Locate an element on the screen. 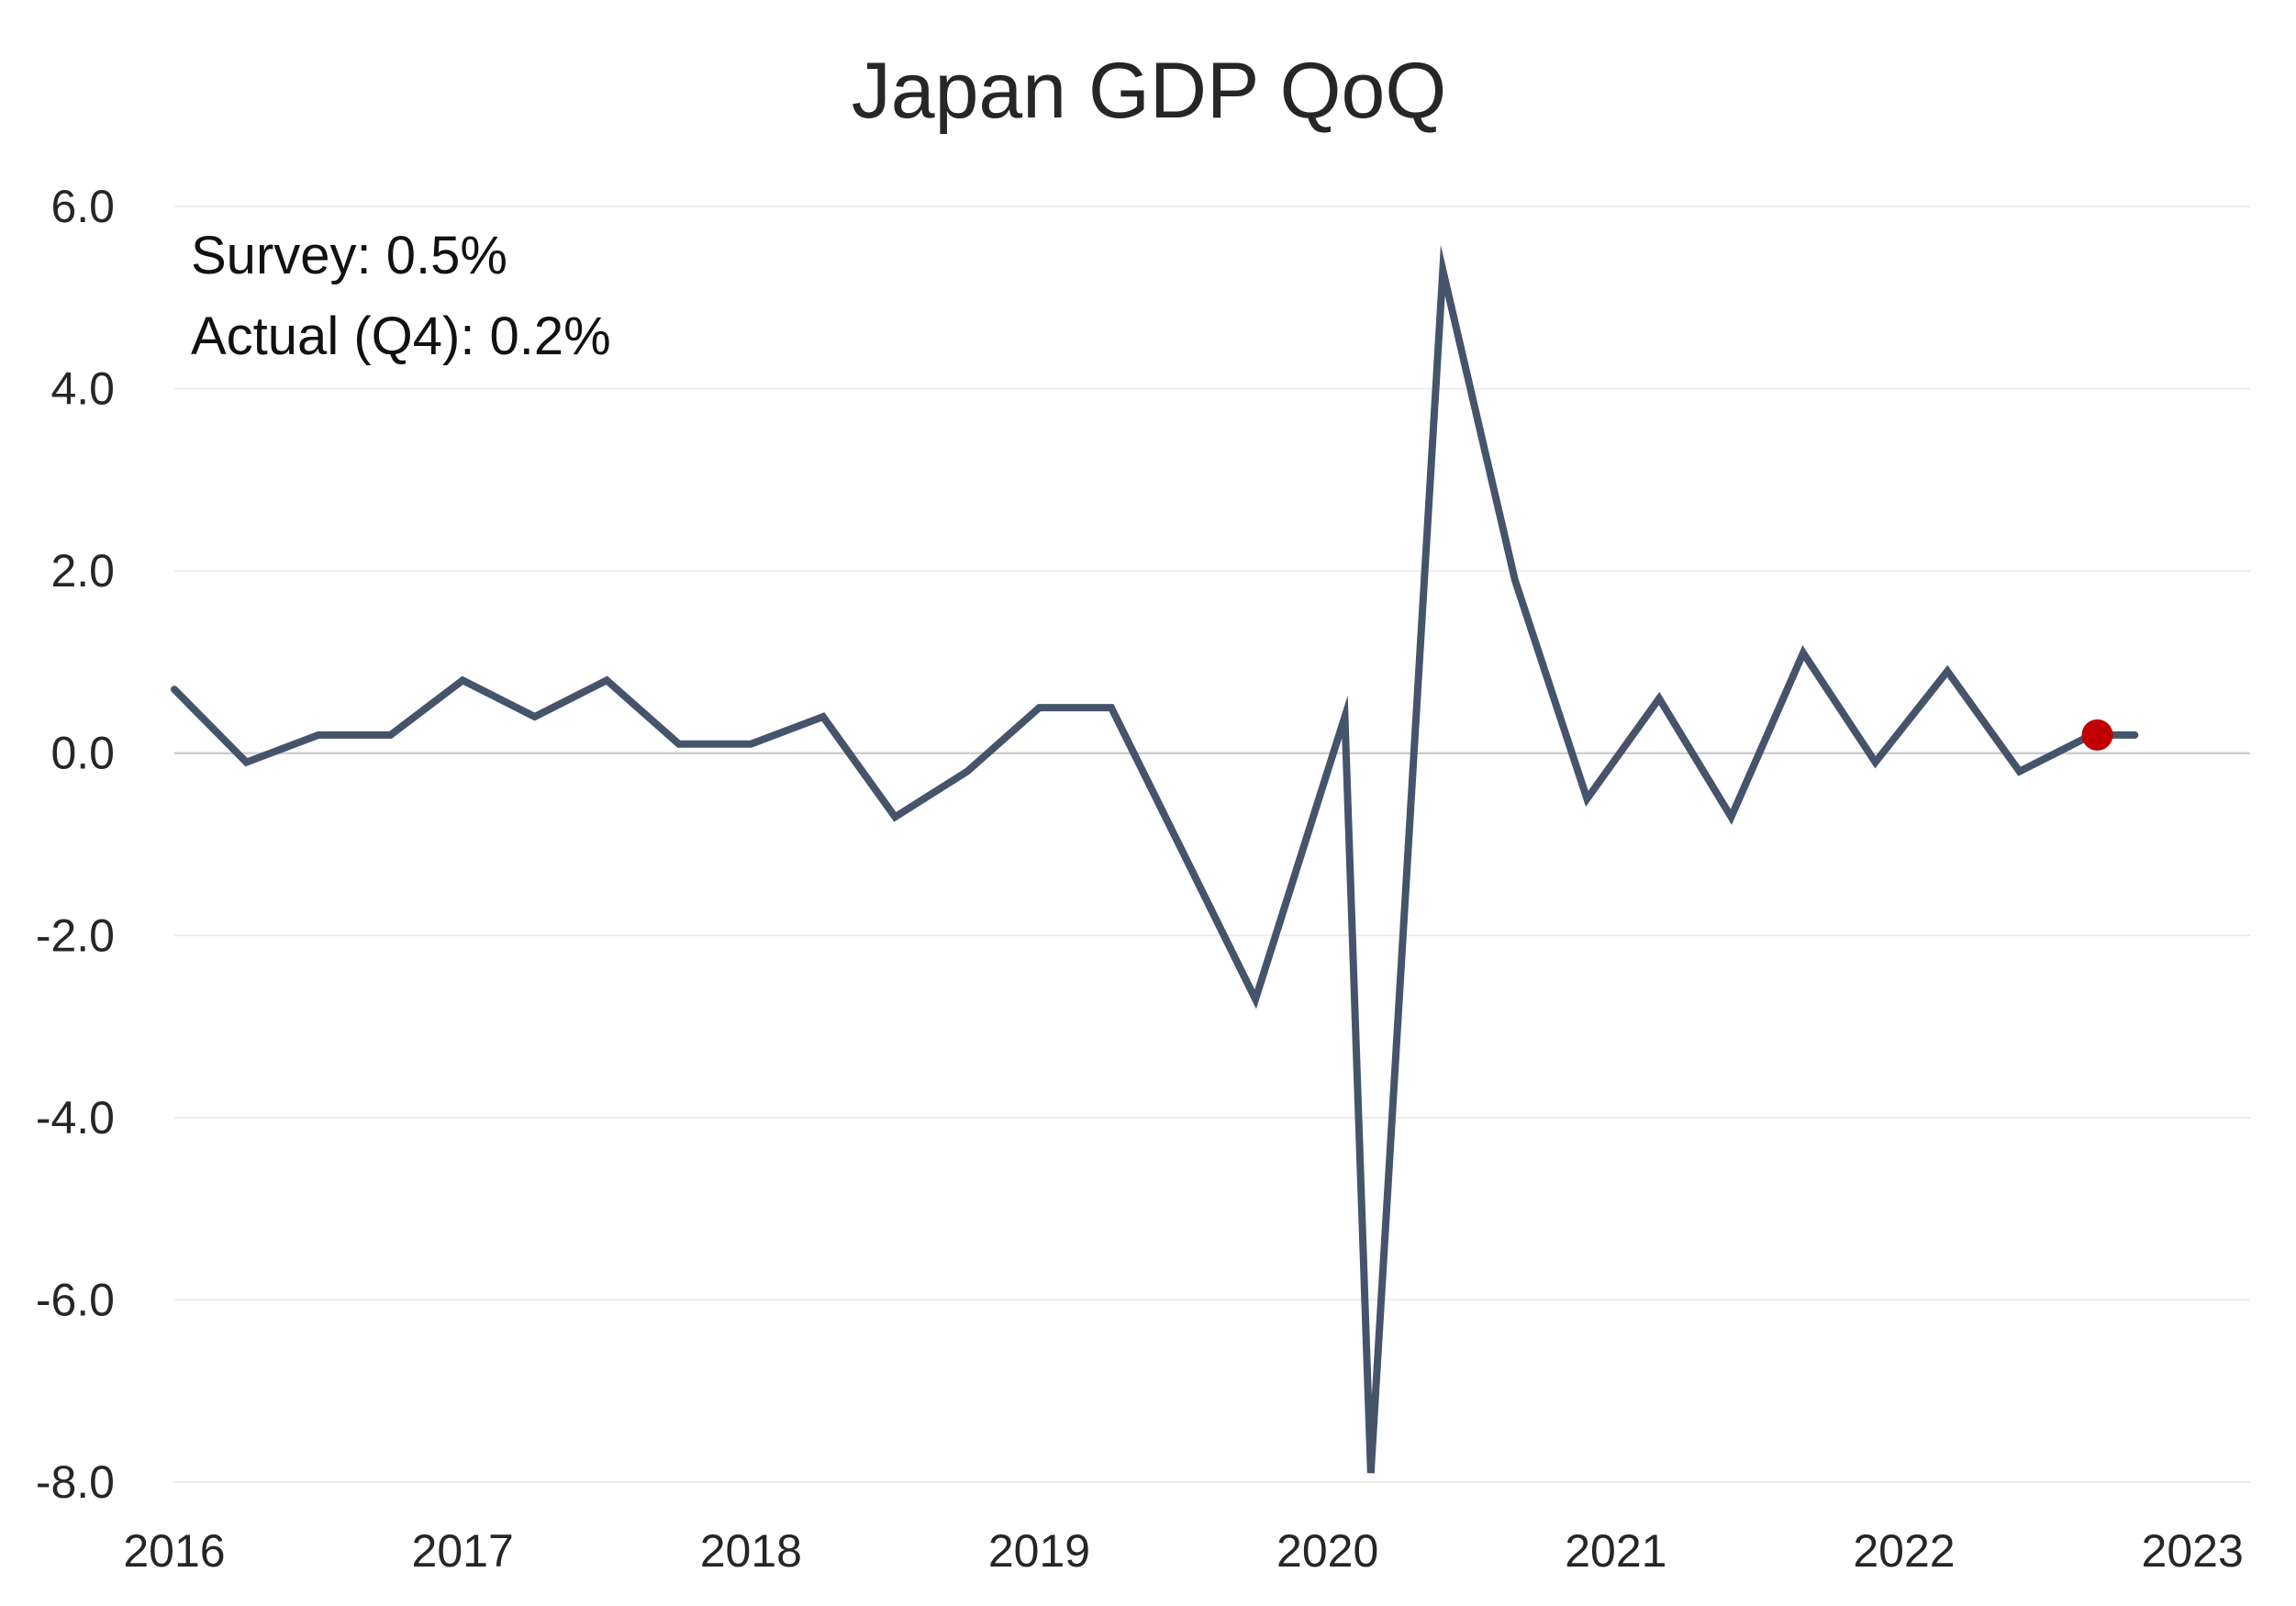 The width and height of the screenshot is (2296, 1606). x-tick-label: 2018 is located at coordinates (751, 1551).